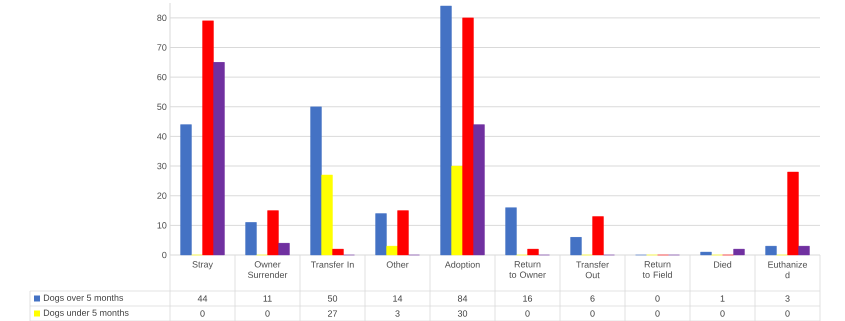 Image resolution: width=845 pixels, height=321 pixels. I want to click on y-tick-label: 0, so click(164, 255).